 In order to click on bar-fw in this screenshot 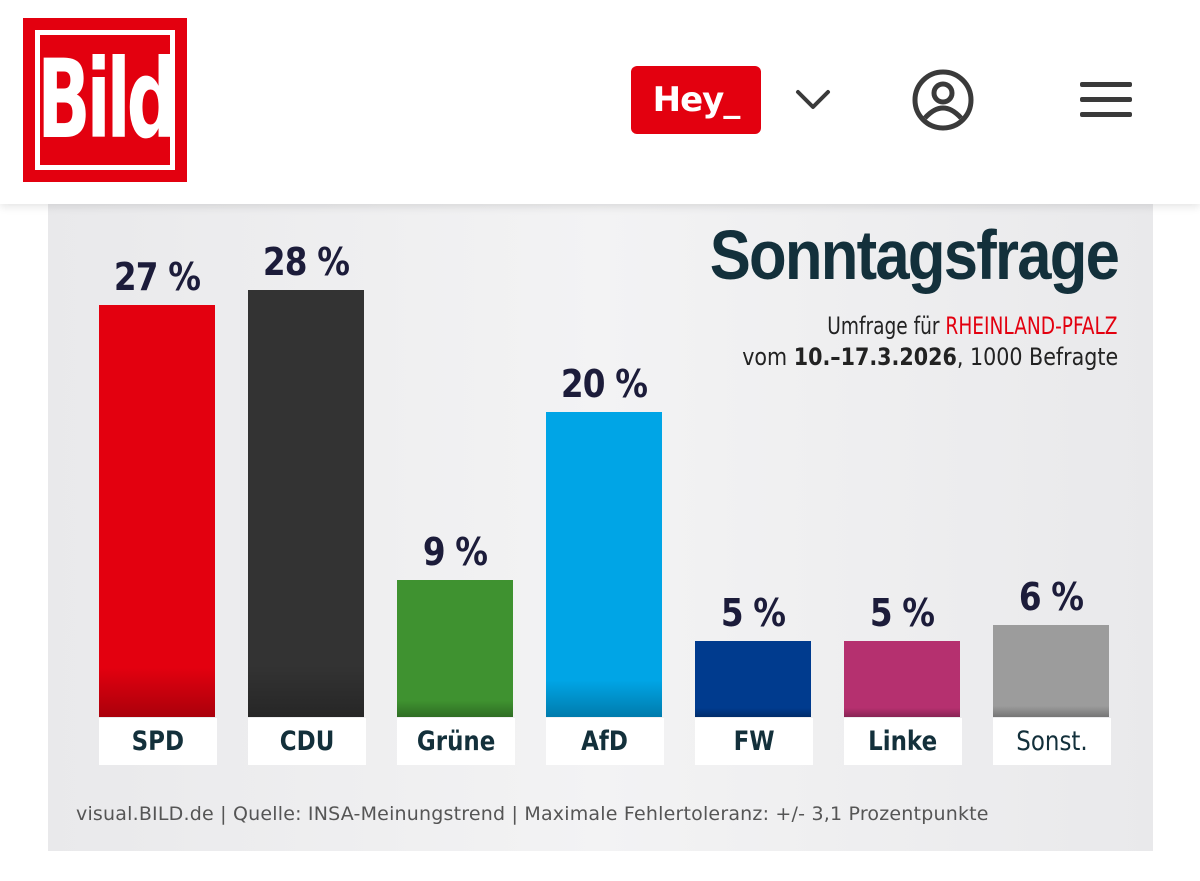, I will do `click(753, 679)`.